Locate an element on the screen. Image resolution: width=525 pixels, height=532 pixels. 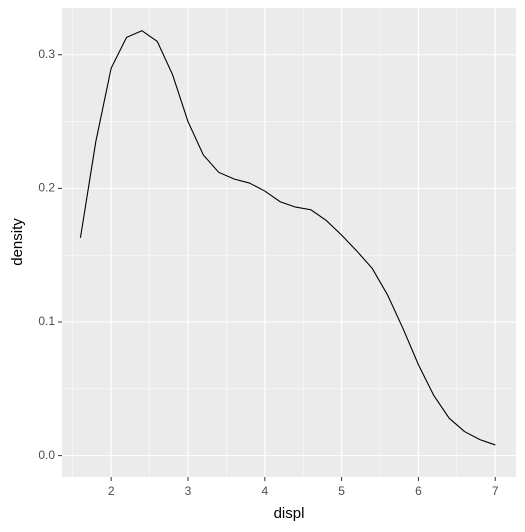
x-tick-label: 4 is located at coordinates (264, 491).